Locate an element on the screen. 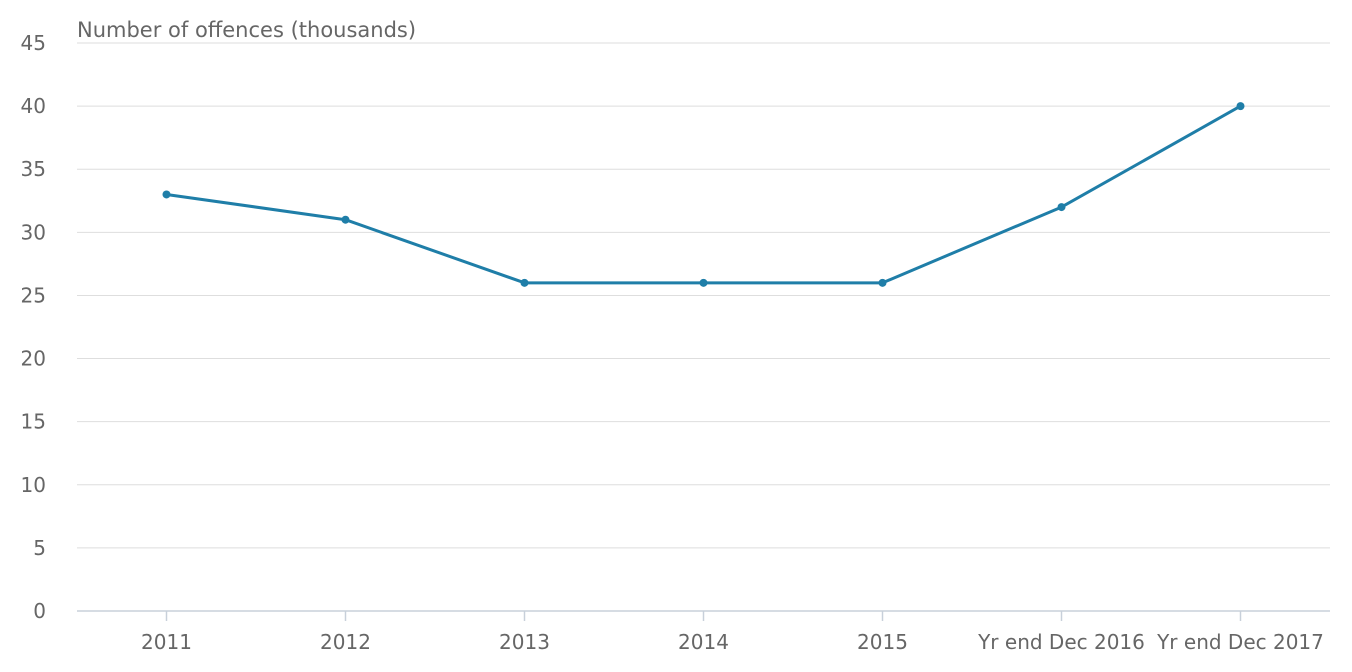 This screenshot has width=1352, height=672. x-tick-label: 2015 is located at coordinates (882, 642).